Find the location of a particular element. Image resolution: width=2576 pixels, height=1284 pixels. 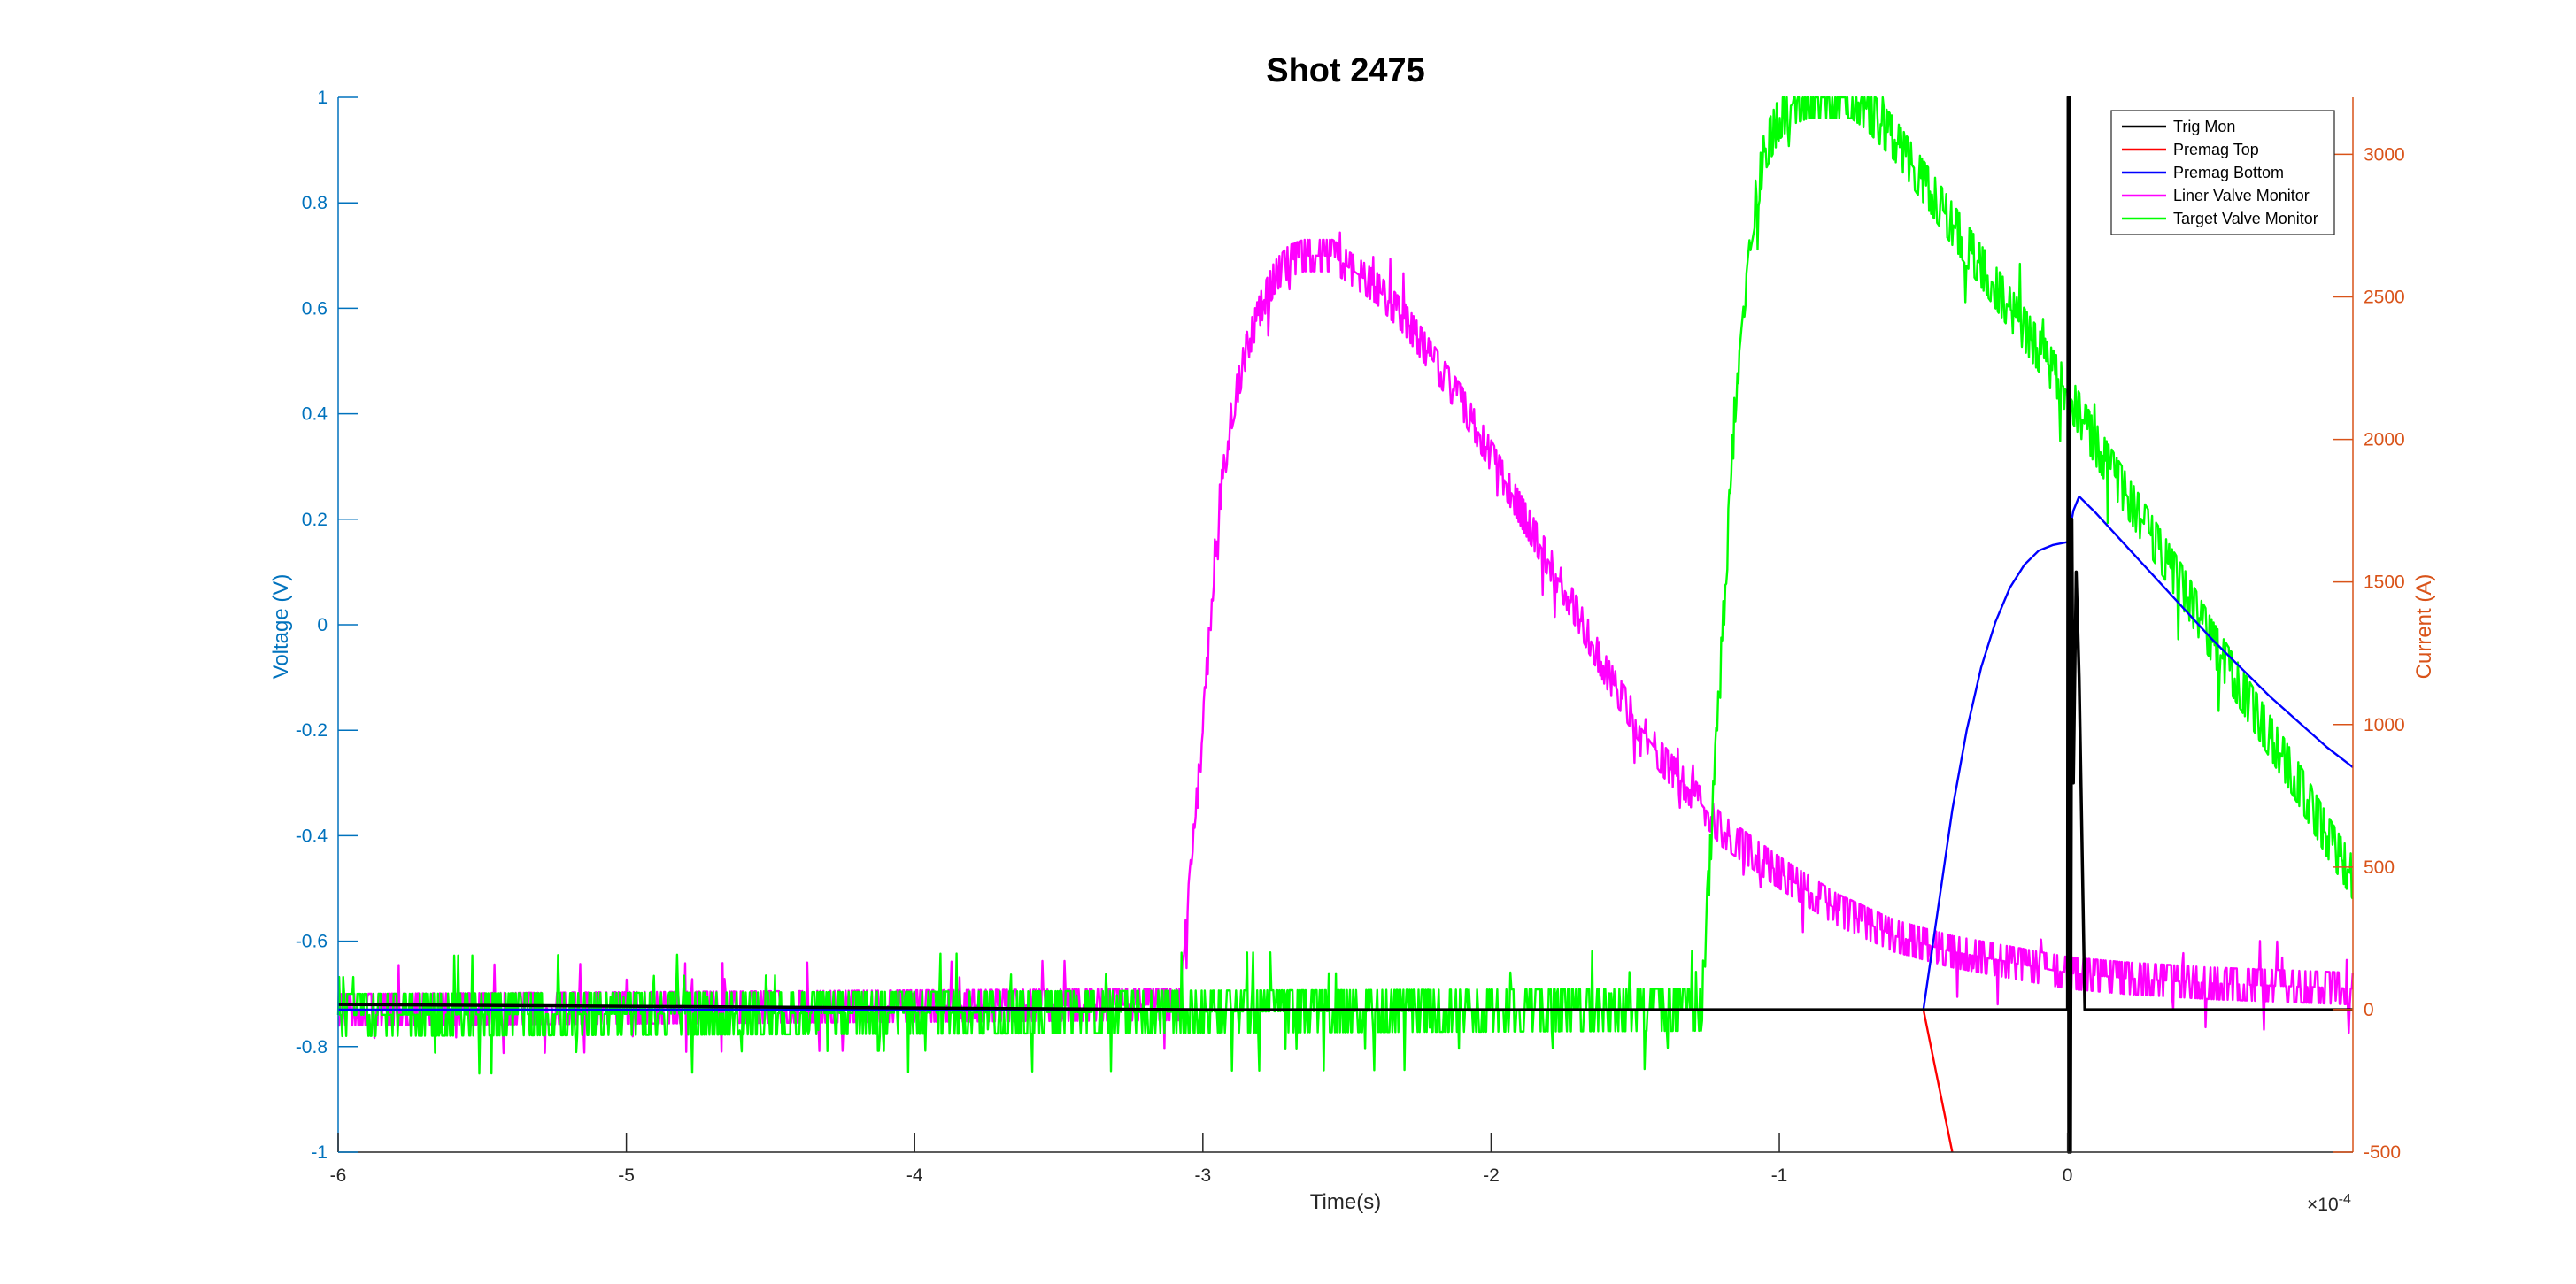

y-tick-label-right: 0 is located at coordinates (2369, 1010).